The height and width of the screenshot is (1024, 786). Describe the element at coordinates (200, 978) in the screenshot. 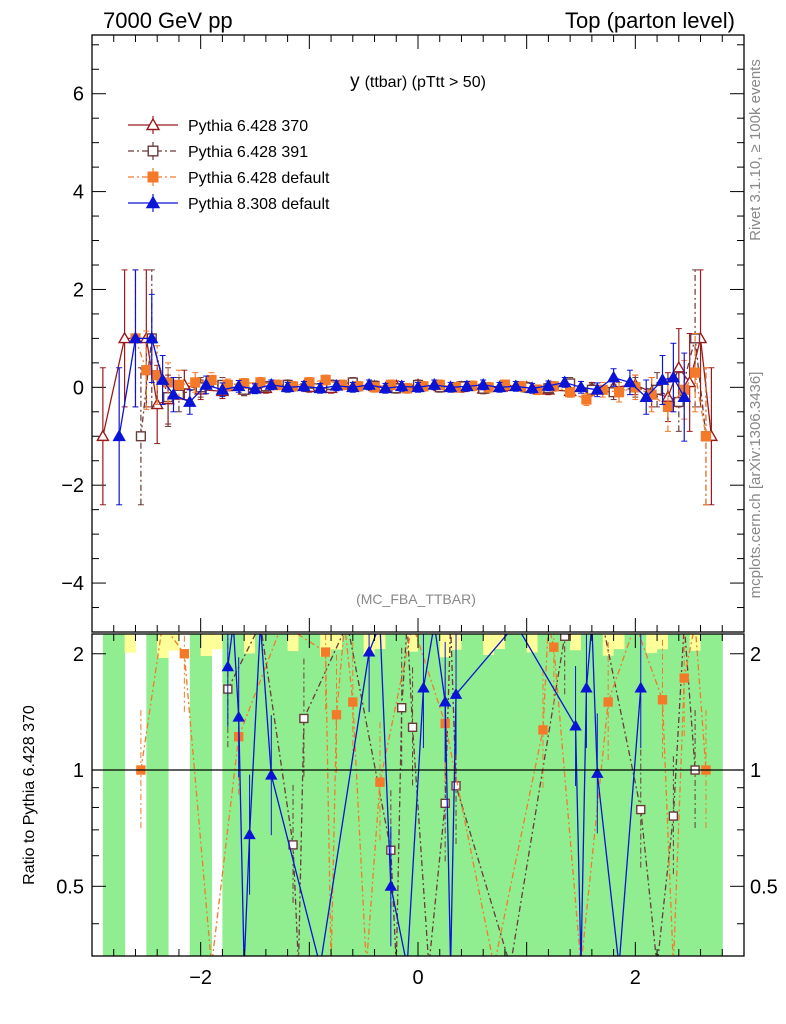

I see `x-tick-label: −2` at that location.